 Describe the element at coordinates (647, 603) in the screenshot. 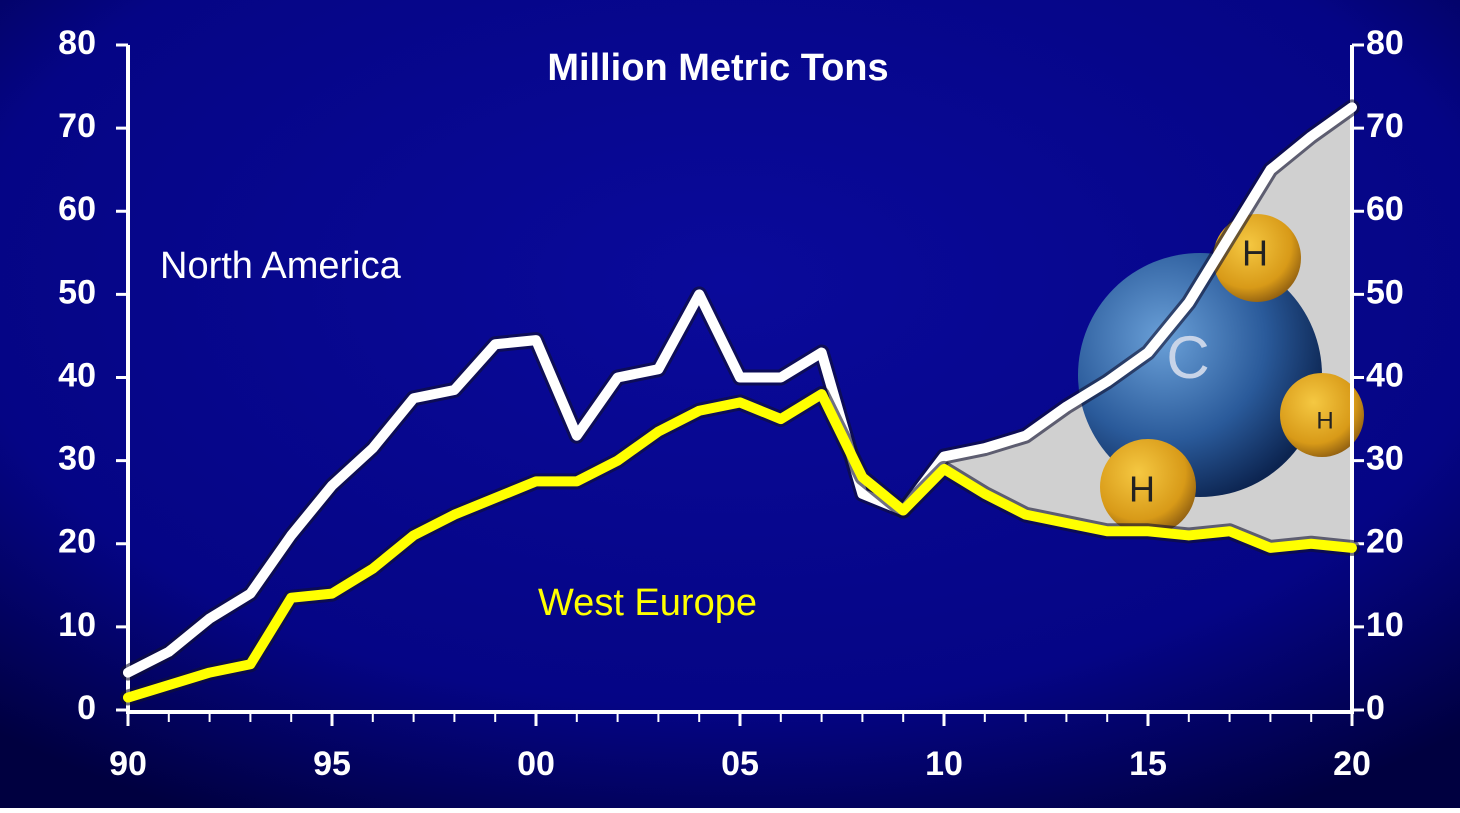

I see `series-label: West Europe` at that location.